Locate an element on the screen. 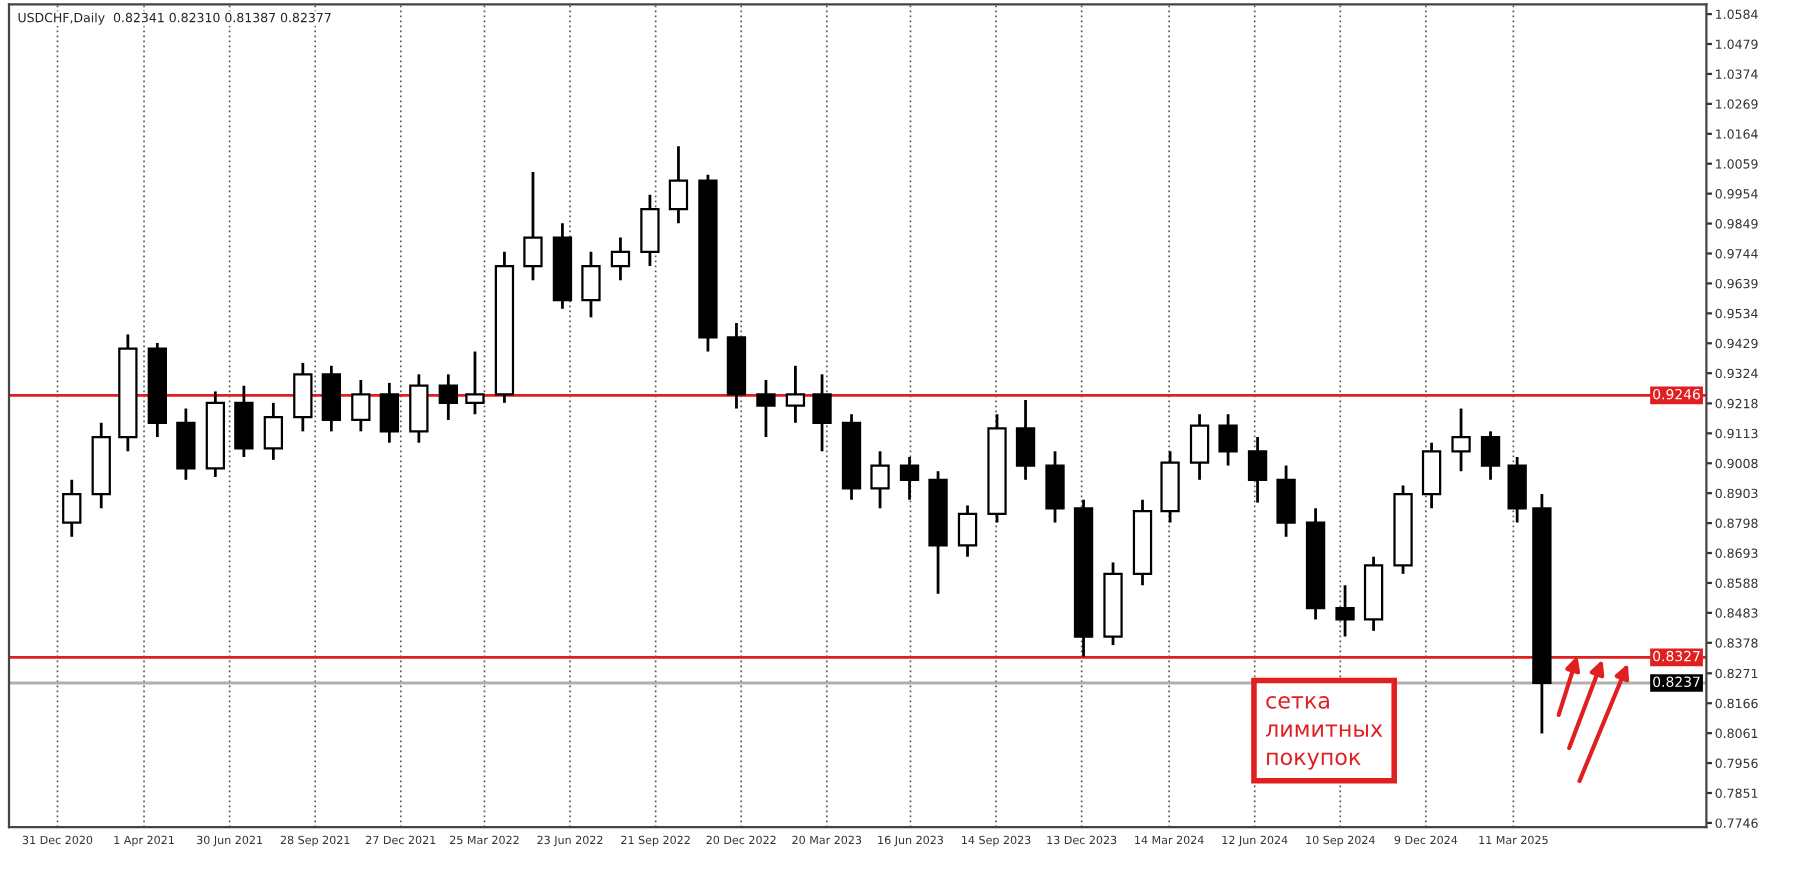 Image resolution: width=1800 pixels, height=880 pixels. annotation: сетка лимитных покупок is located at coordinates (1324, 733).